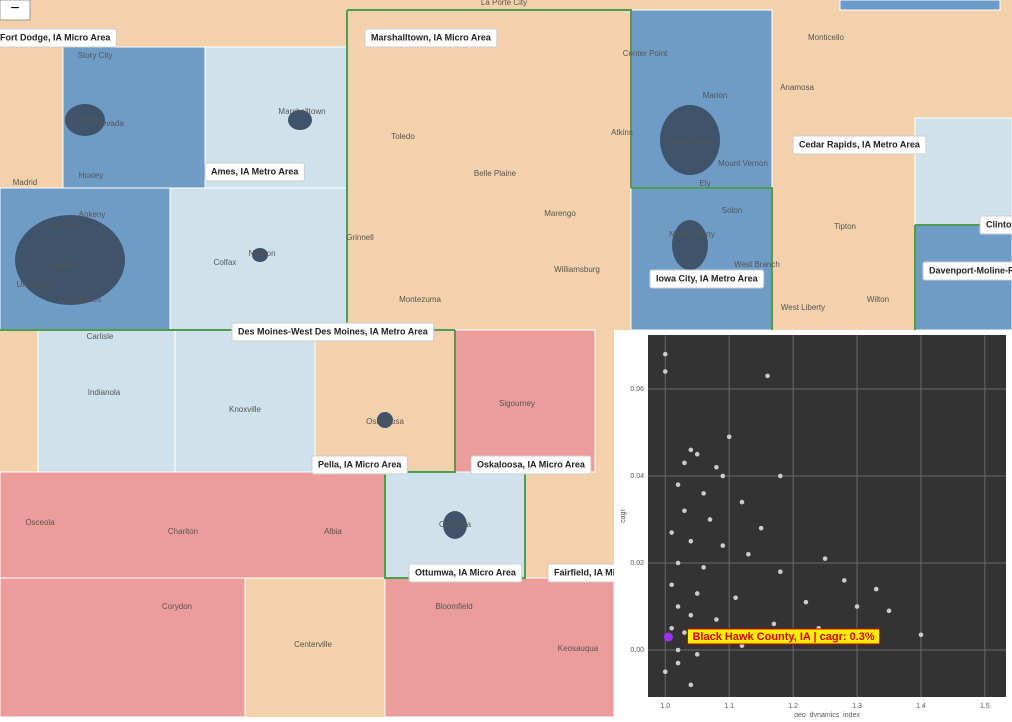  I want to click on town-label: Ames, so click(88, 119).